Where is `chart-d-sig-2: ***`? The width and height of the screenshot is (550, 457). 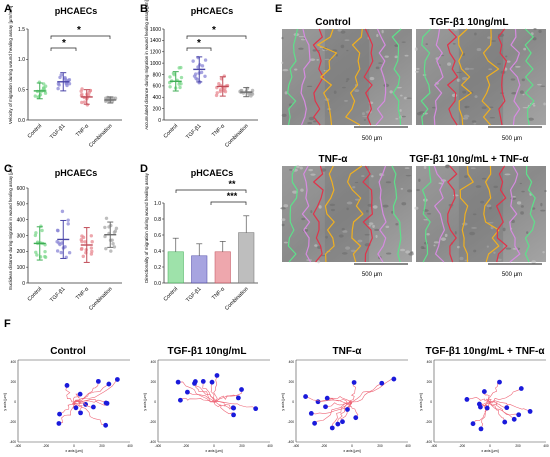 chart-d-sig-2: *** is located at coordinates (232, 196).